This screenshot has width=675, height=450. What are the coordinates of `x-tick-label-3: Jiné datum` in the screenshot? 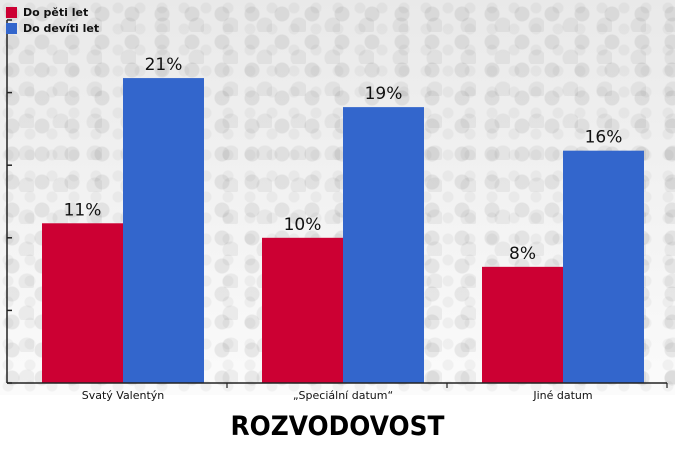 It's located at (562, 395).